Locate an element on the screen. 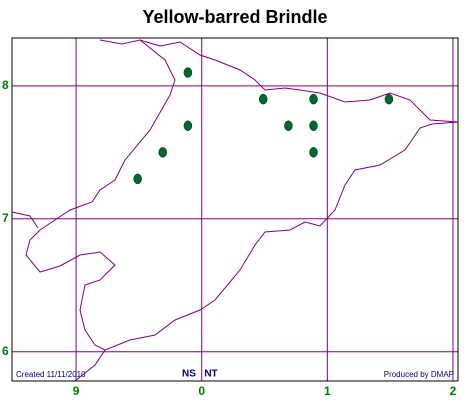  created-date: Created 11/11/2010 is located at coordinates (51, 374).